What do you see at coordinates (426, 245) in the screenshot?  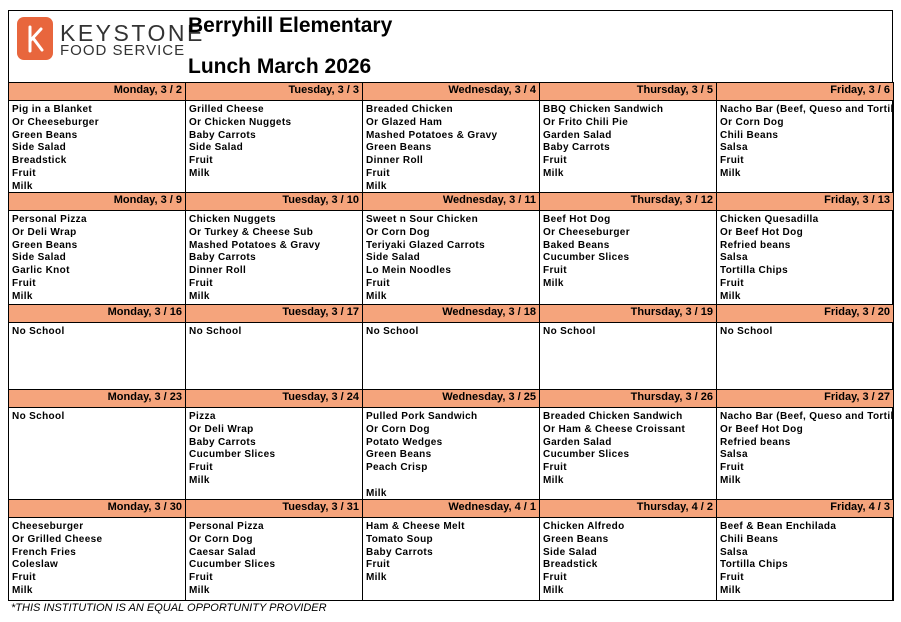 I see `menu-item: Teriyaki Glazed Carrots` at bounding box center [426, 245].